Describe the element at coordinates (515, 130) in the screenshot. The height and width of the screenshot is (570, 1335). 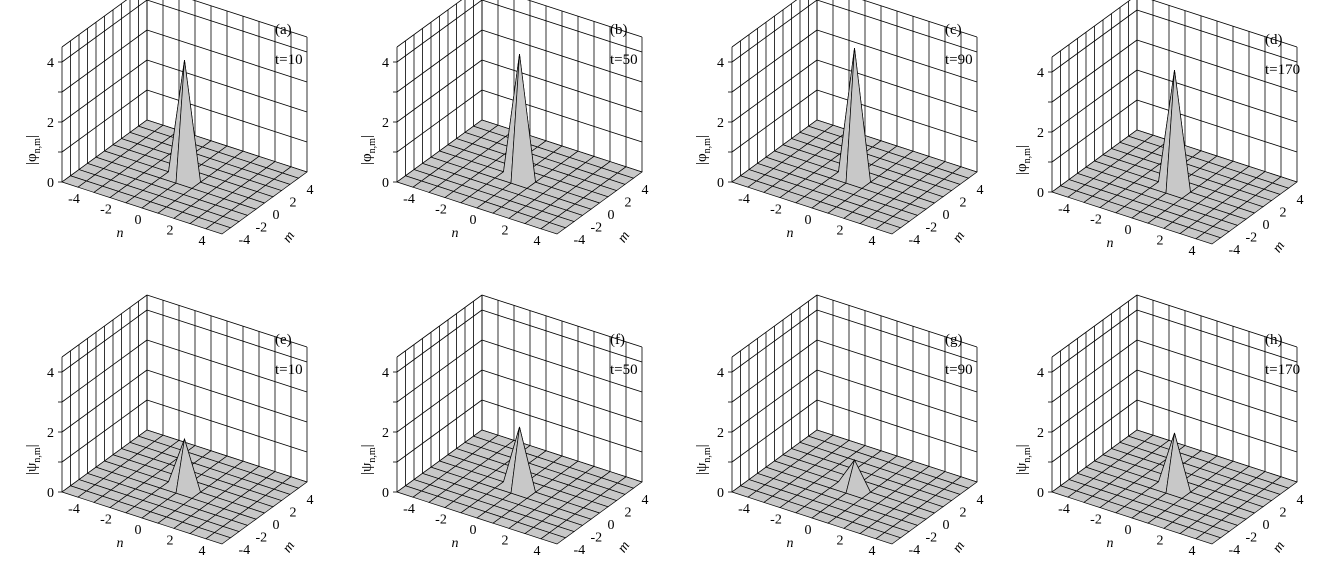
I see `chart-panel: 0 2 4 -4 -2 0 2 4 -4 -2 0 2 4 n m (b) t=50 |φn,m|` at that location.